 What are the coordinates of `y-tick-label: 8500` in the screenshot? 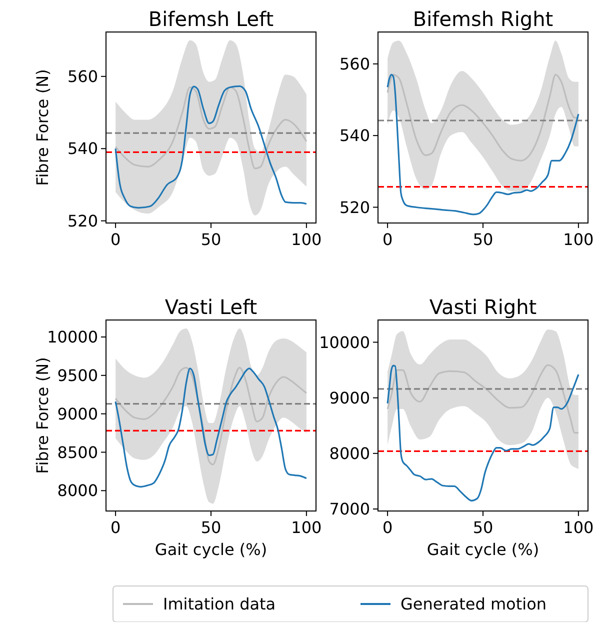 It's located at (77, 452).